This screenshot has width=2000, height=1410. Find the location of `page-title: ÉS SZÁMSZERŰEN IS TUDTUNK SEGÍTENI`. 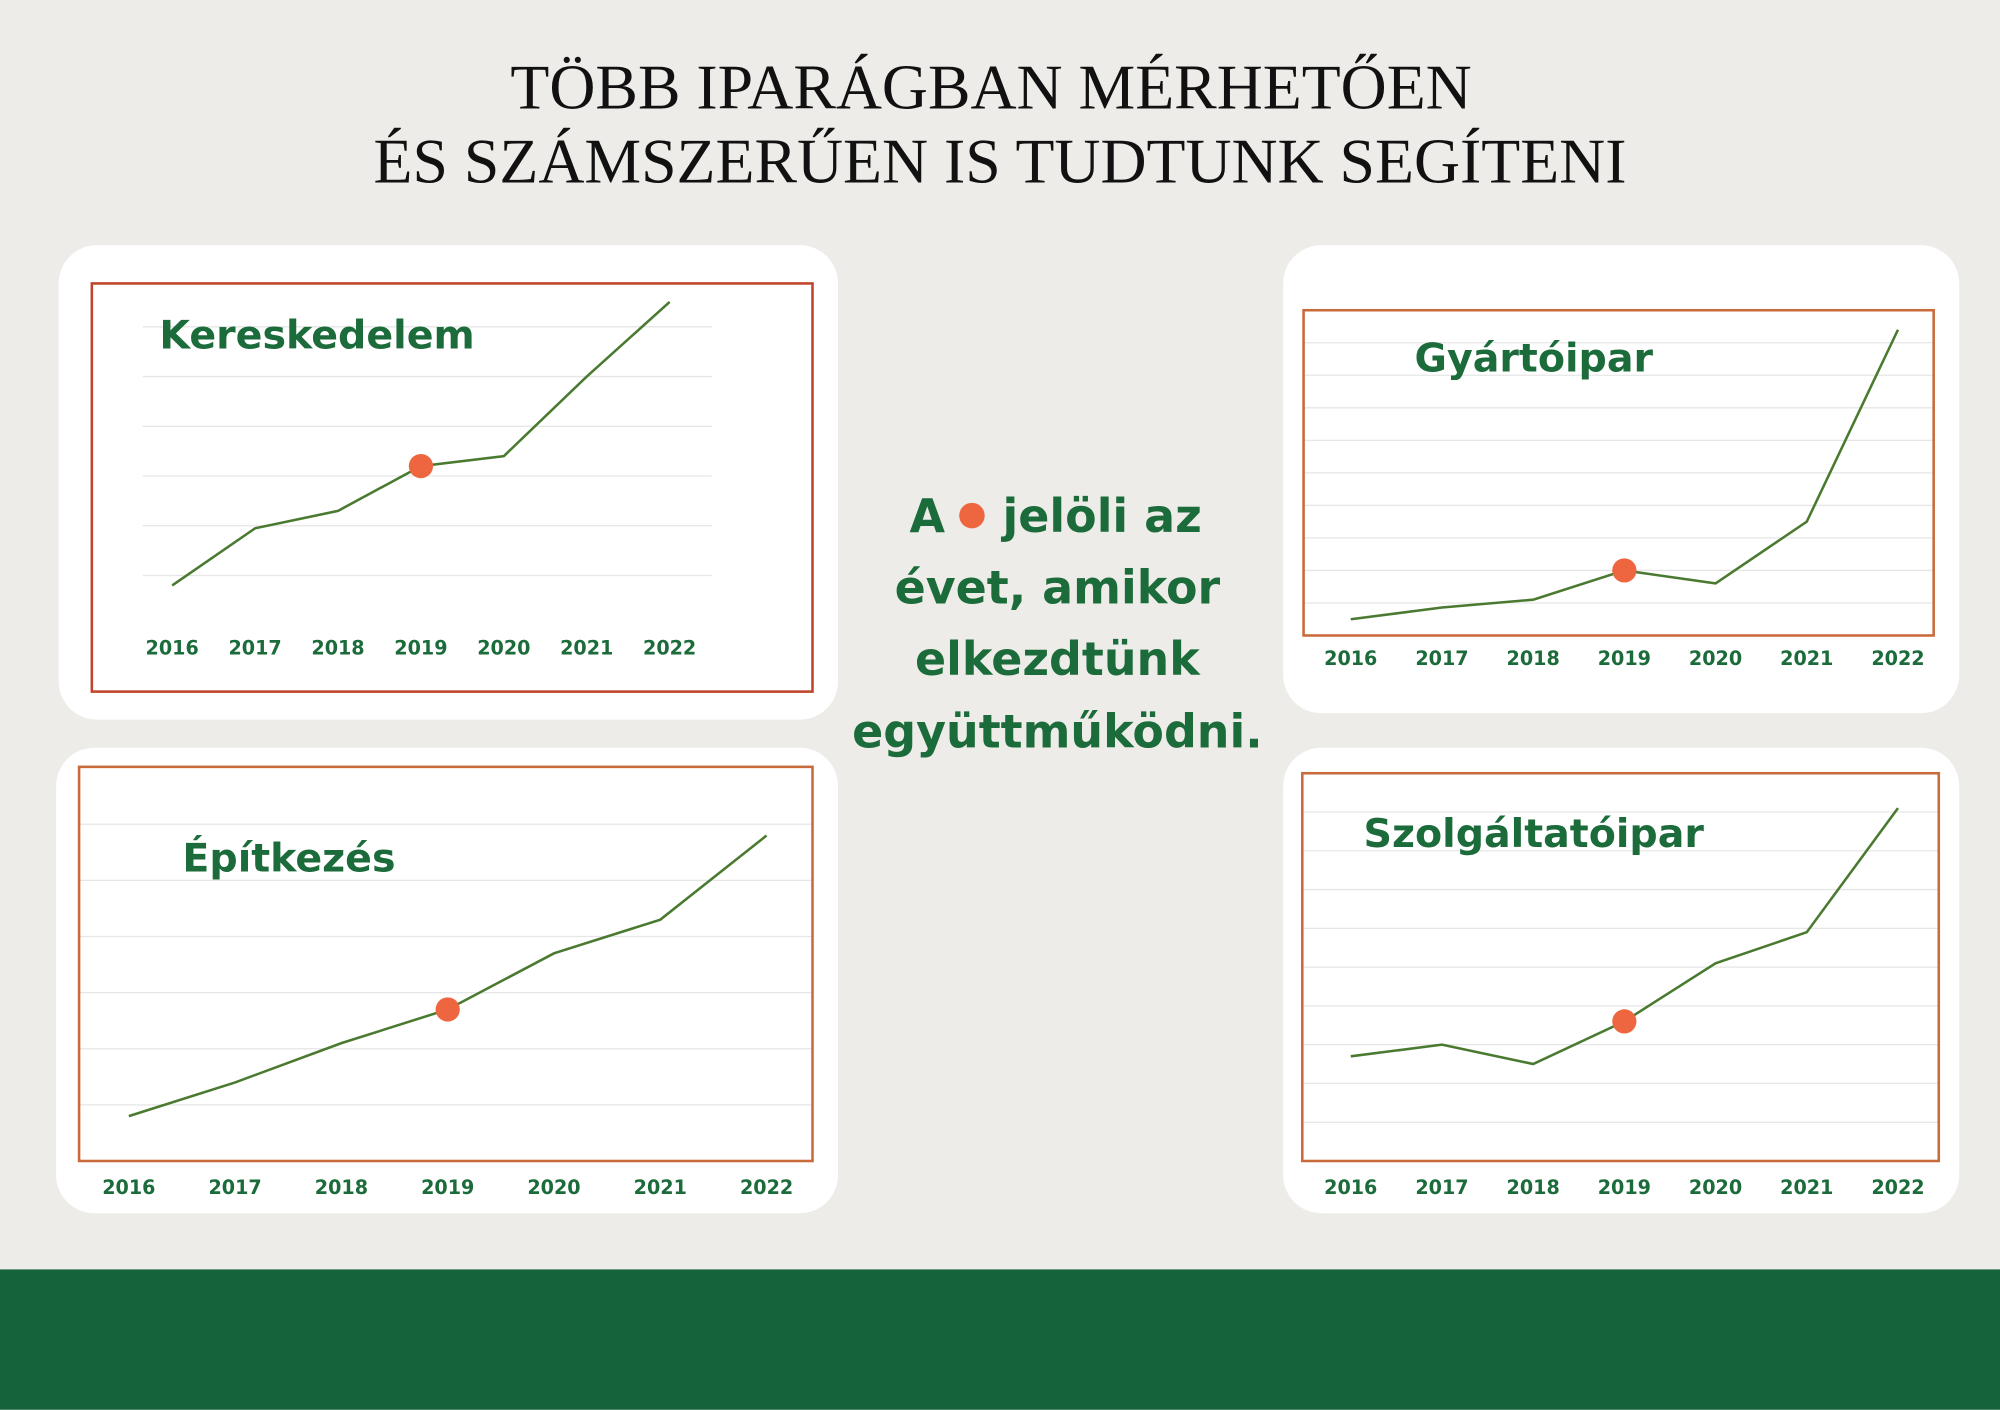

page-title: ÉS SZÁMSZERŰEN IS TUDTUNK SEGÍTENI is located at coordinates (1000, 161).